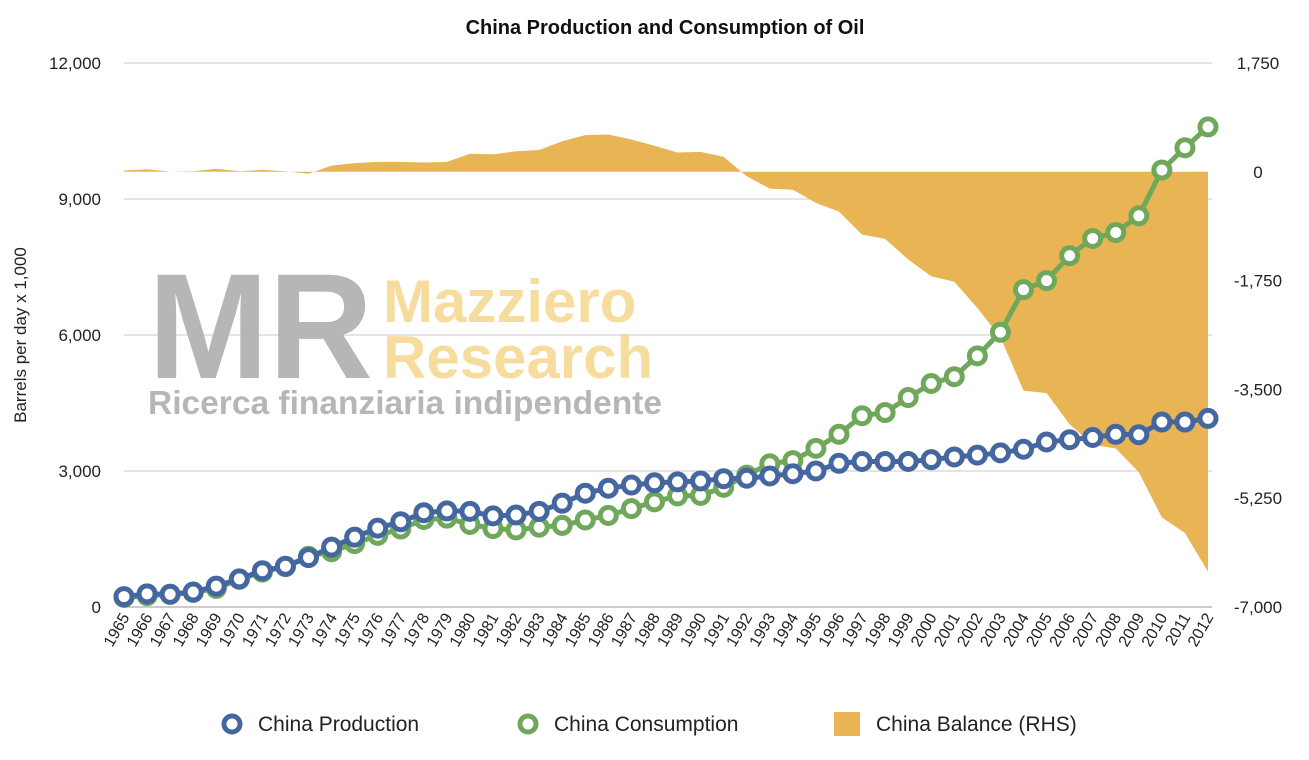  Describe the element at coordinates (528, 724) in the screenshot. I see `legend-marker-consumption` at that location.